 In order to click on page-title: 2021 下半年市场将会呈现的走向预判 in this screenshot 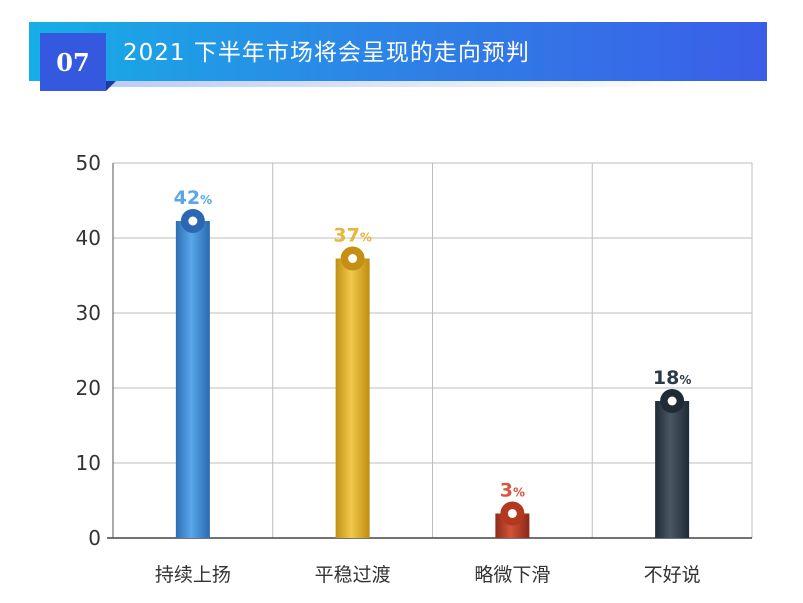, I will do `click(326, 53)`.